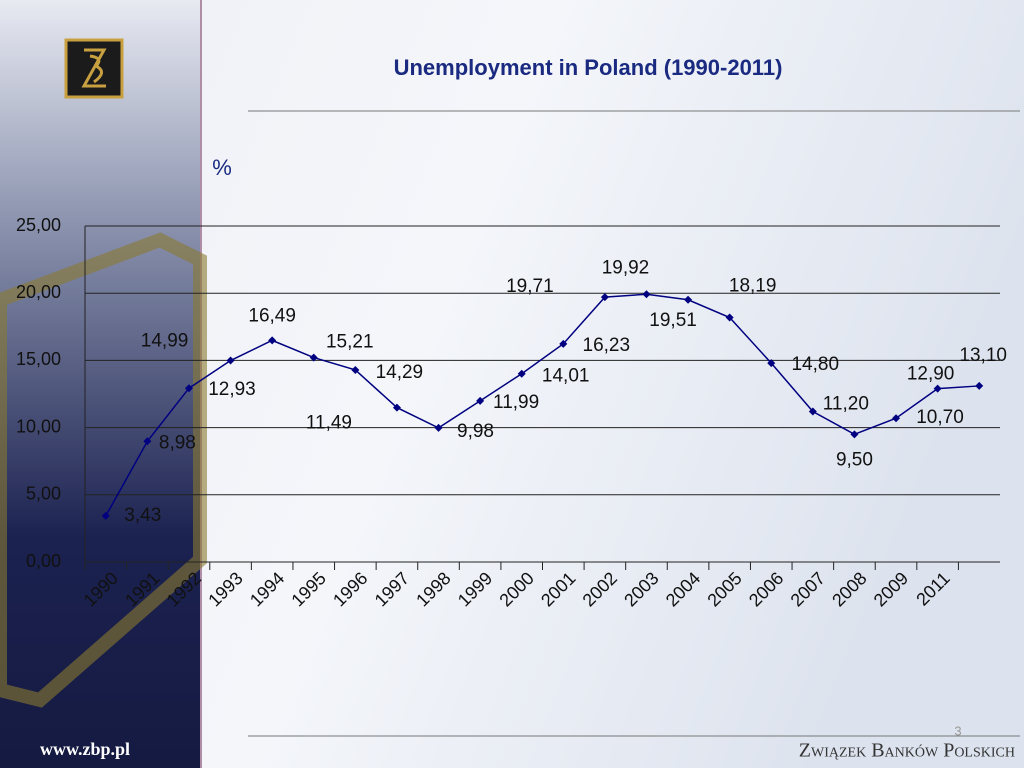 This screenshot has height=773, width=1024. What do you see at coordinates (43, 494) in the screenshot?
I see `y-tick-label: 5,00` at bounding box center [43, 494].